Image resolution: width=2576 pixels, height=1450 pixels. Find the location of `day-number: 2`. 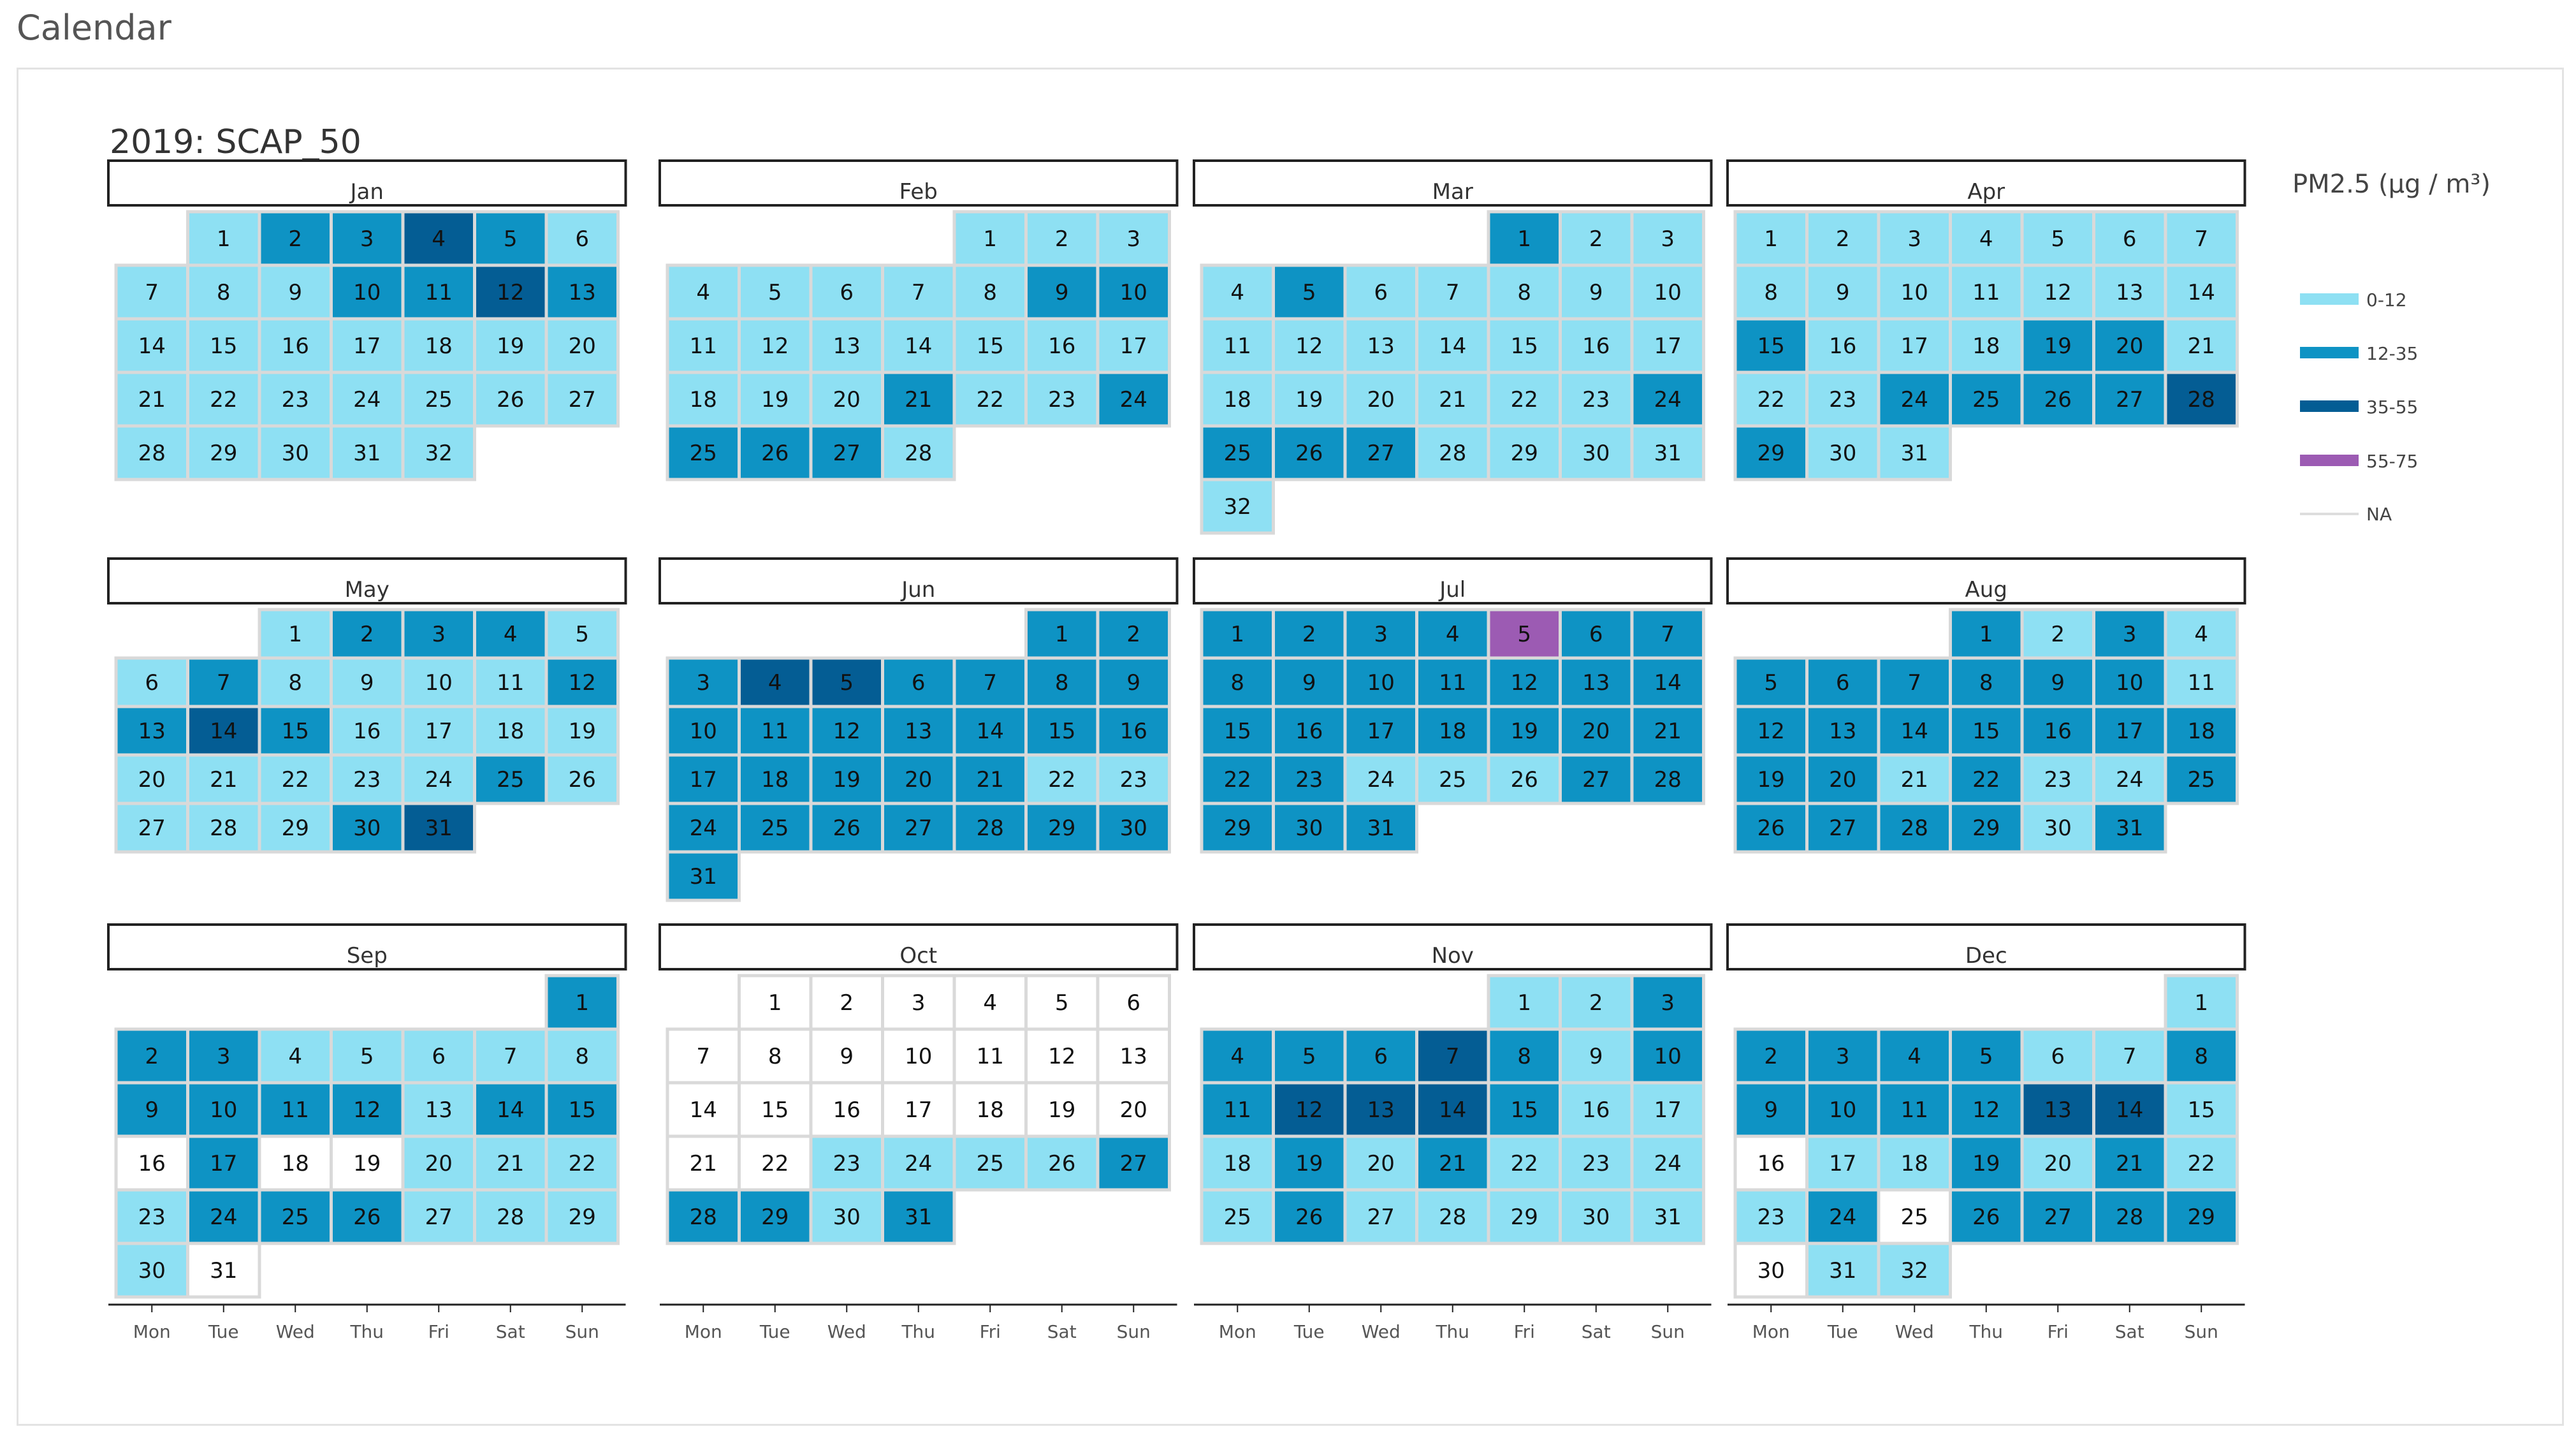

day-number: 2 is located at coordinates (1309, 634).